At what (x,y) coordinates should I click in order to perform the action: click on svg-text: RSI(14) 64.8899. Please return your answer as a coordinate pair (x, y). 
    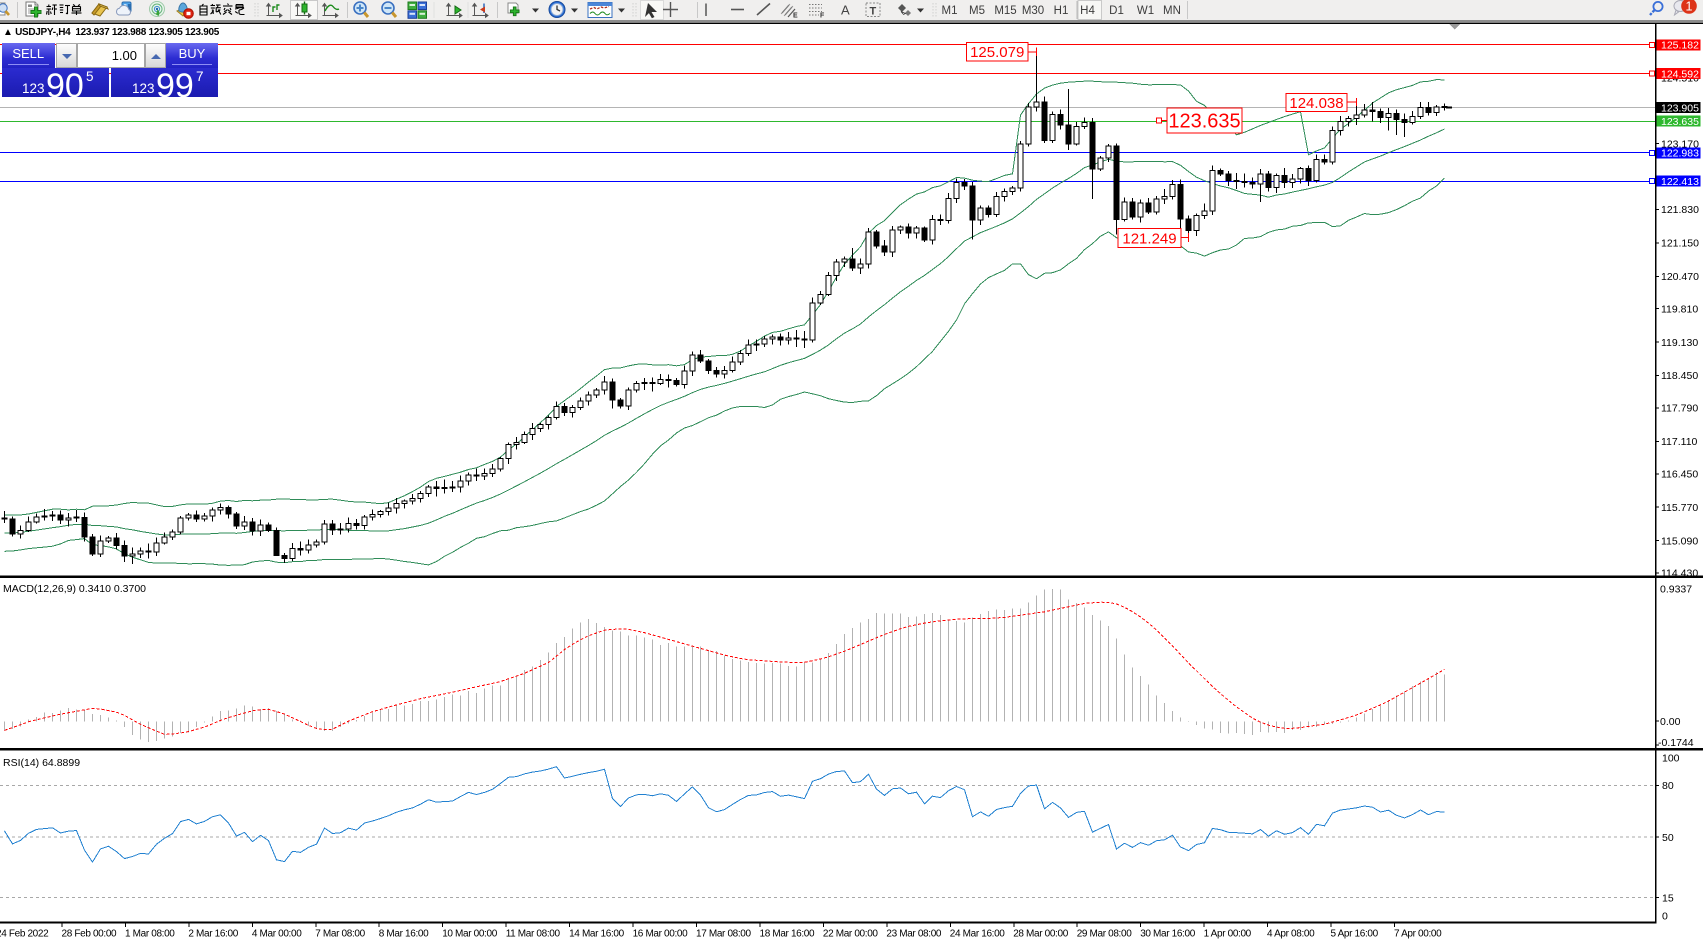
    Looking at the image, I should click on (41, 763).